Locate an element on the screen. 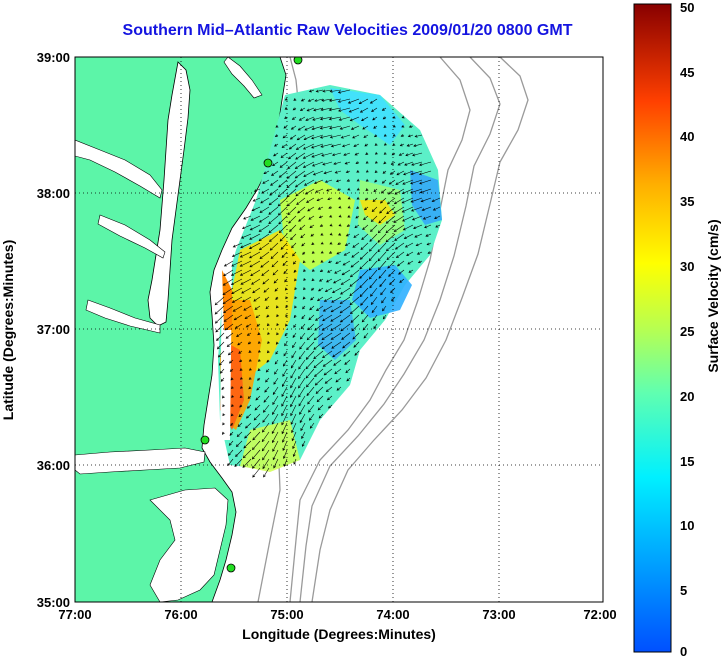 The width and height of the screenshot is (724, 659). station-marker is located at coordinates (231, 568).